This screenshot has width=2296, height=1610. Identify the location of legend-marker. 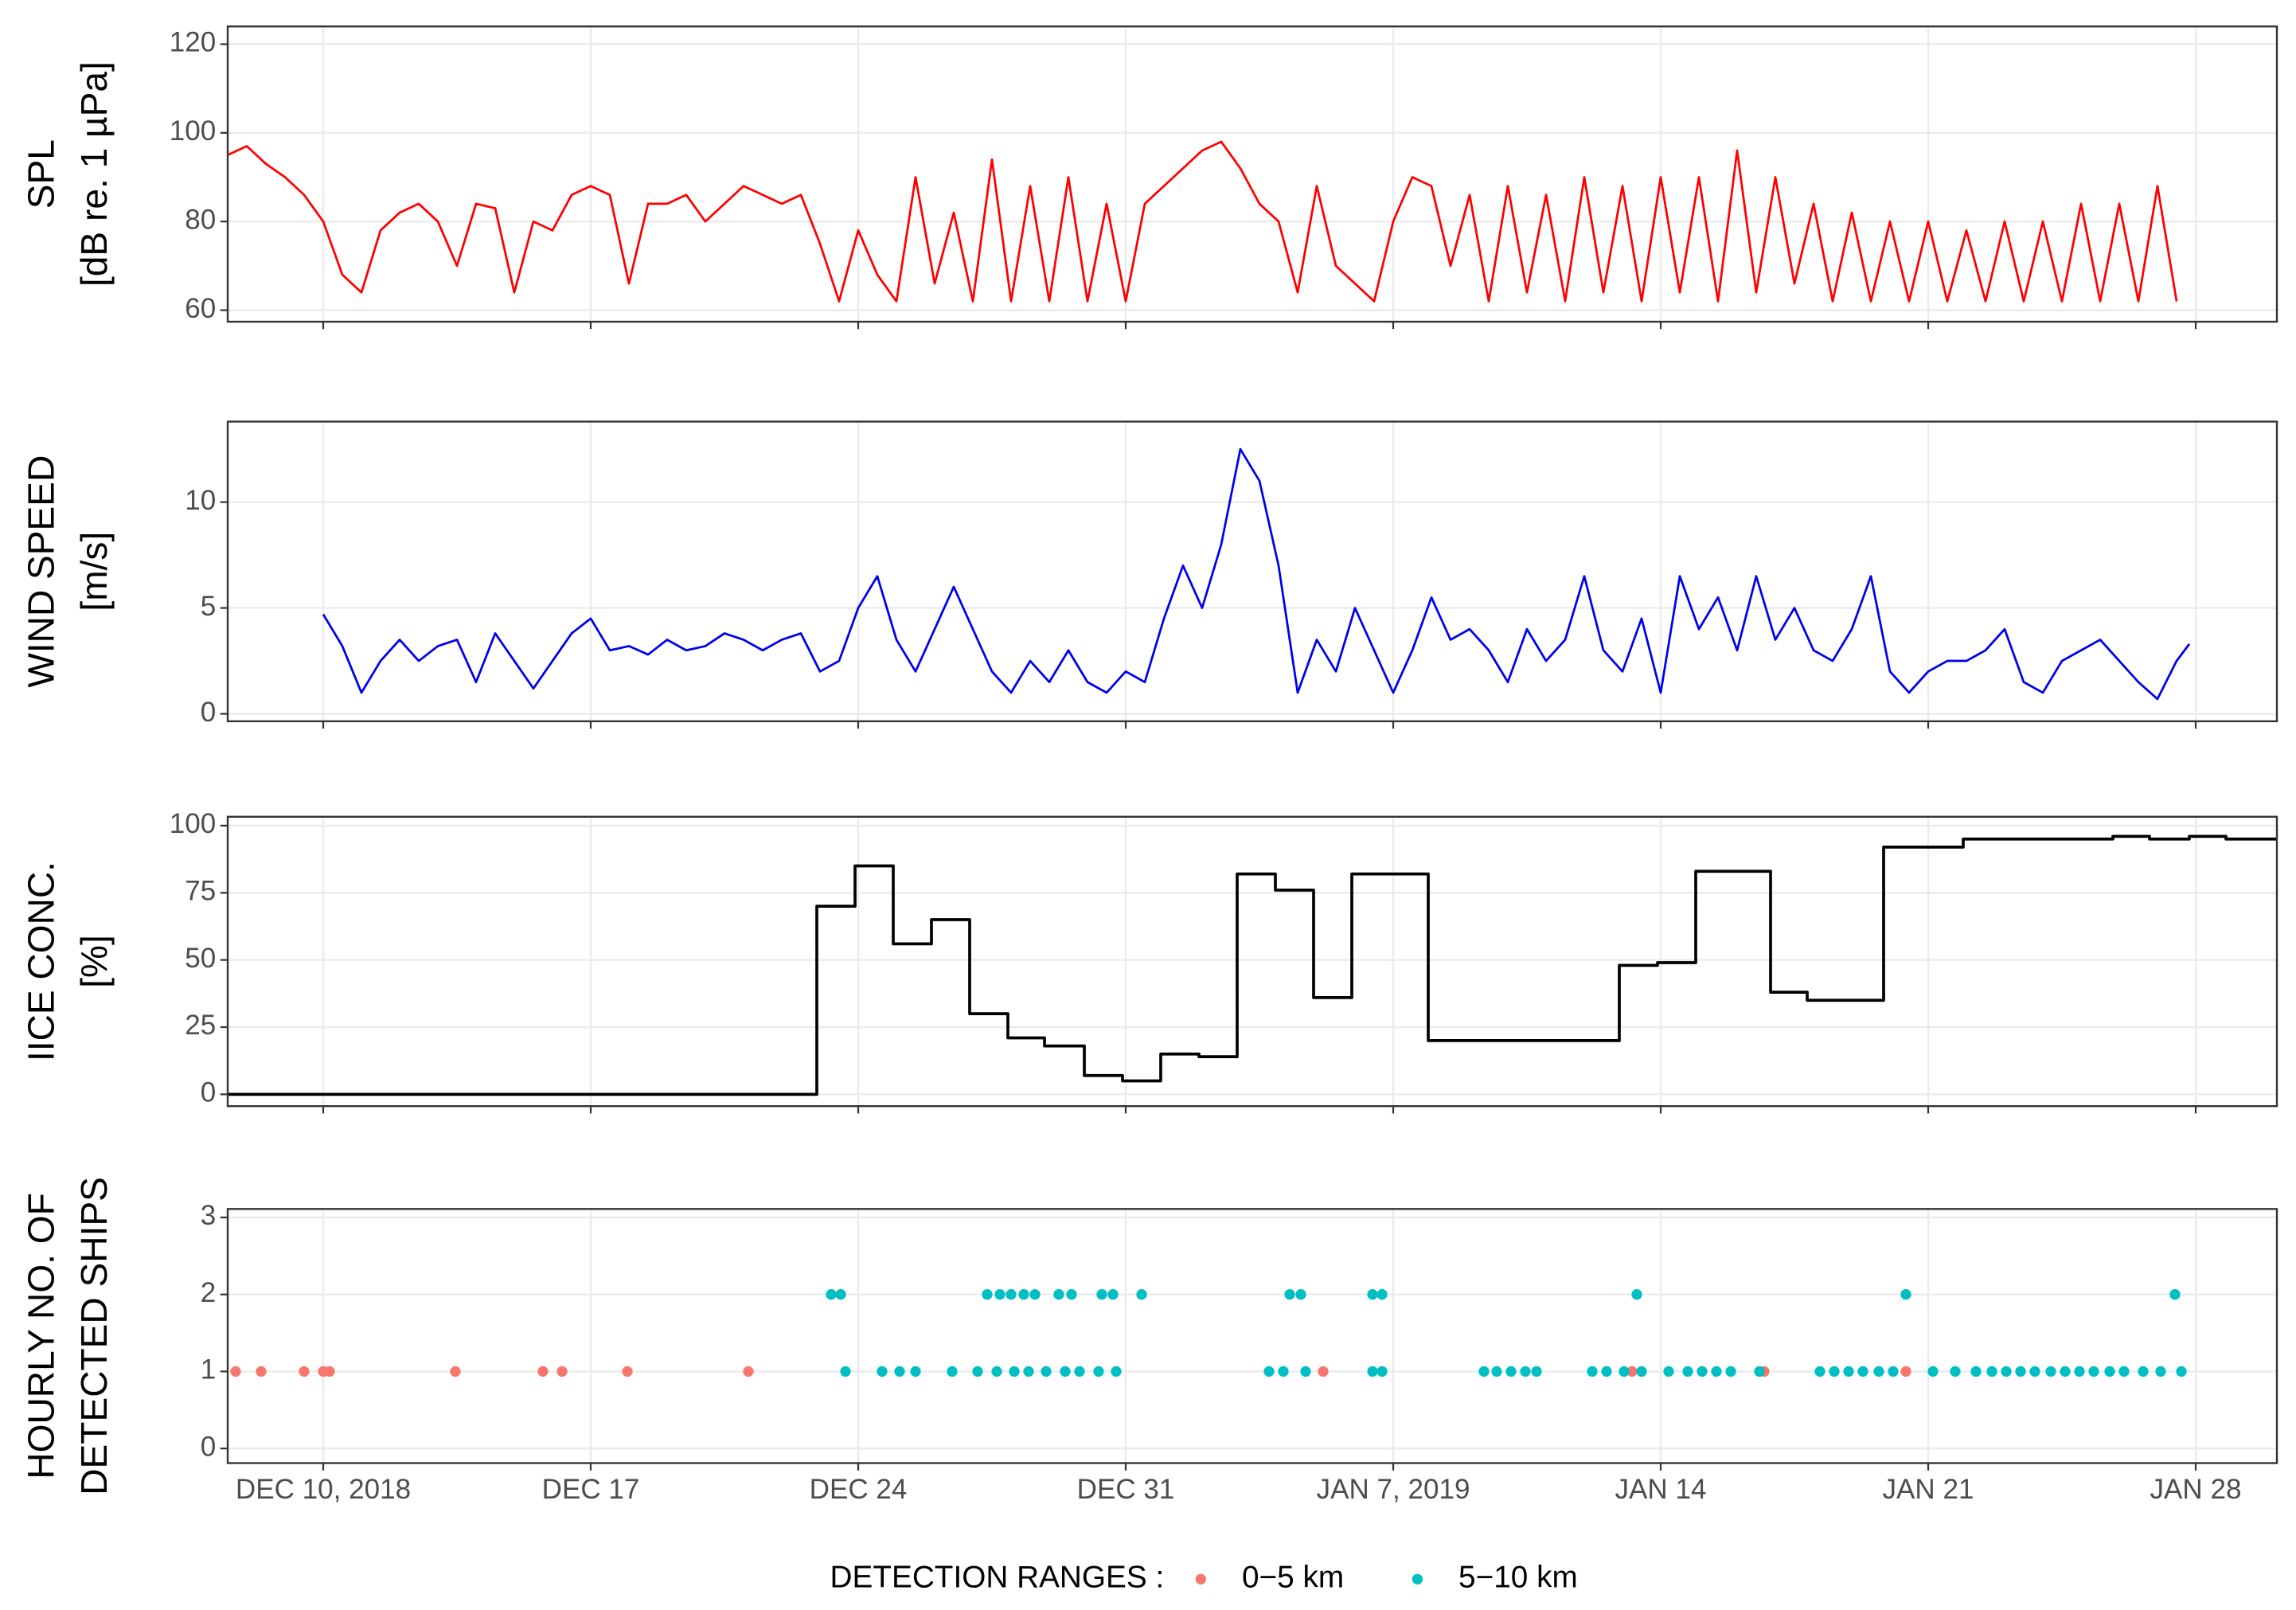
(1200, 1579).